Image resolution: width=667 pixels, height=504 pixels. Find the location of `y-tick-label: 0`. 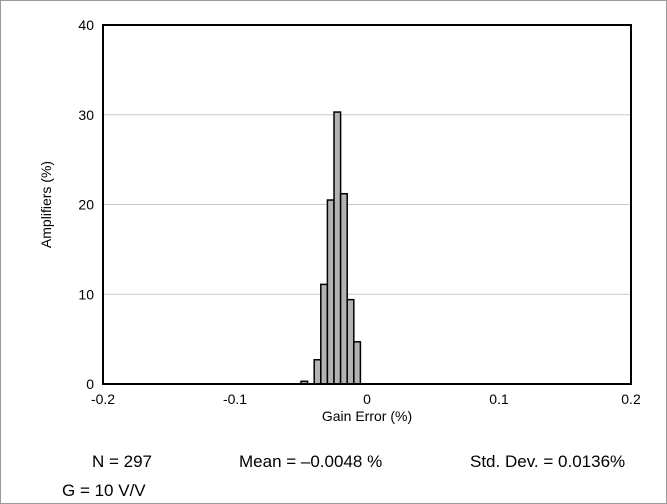

y-tick-label: 0 is located at coordinates (90, 384).